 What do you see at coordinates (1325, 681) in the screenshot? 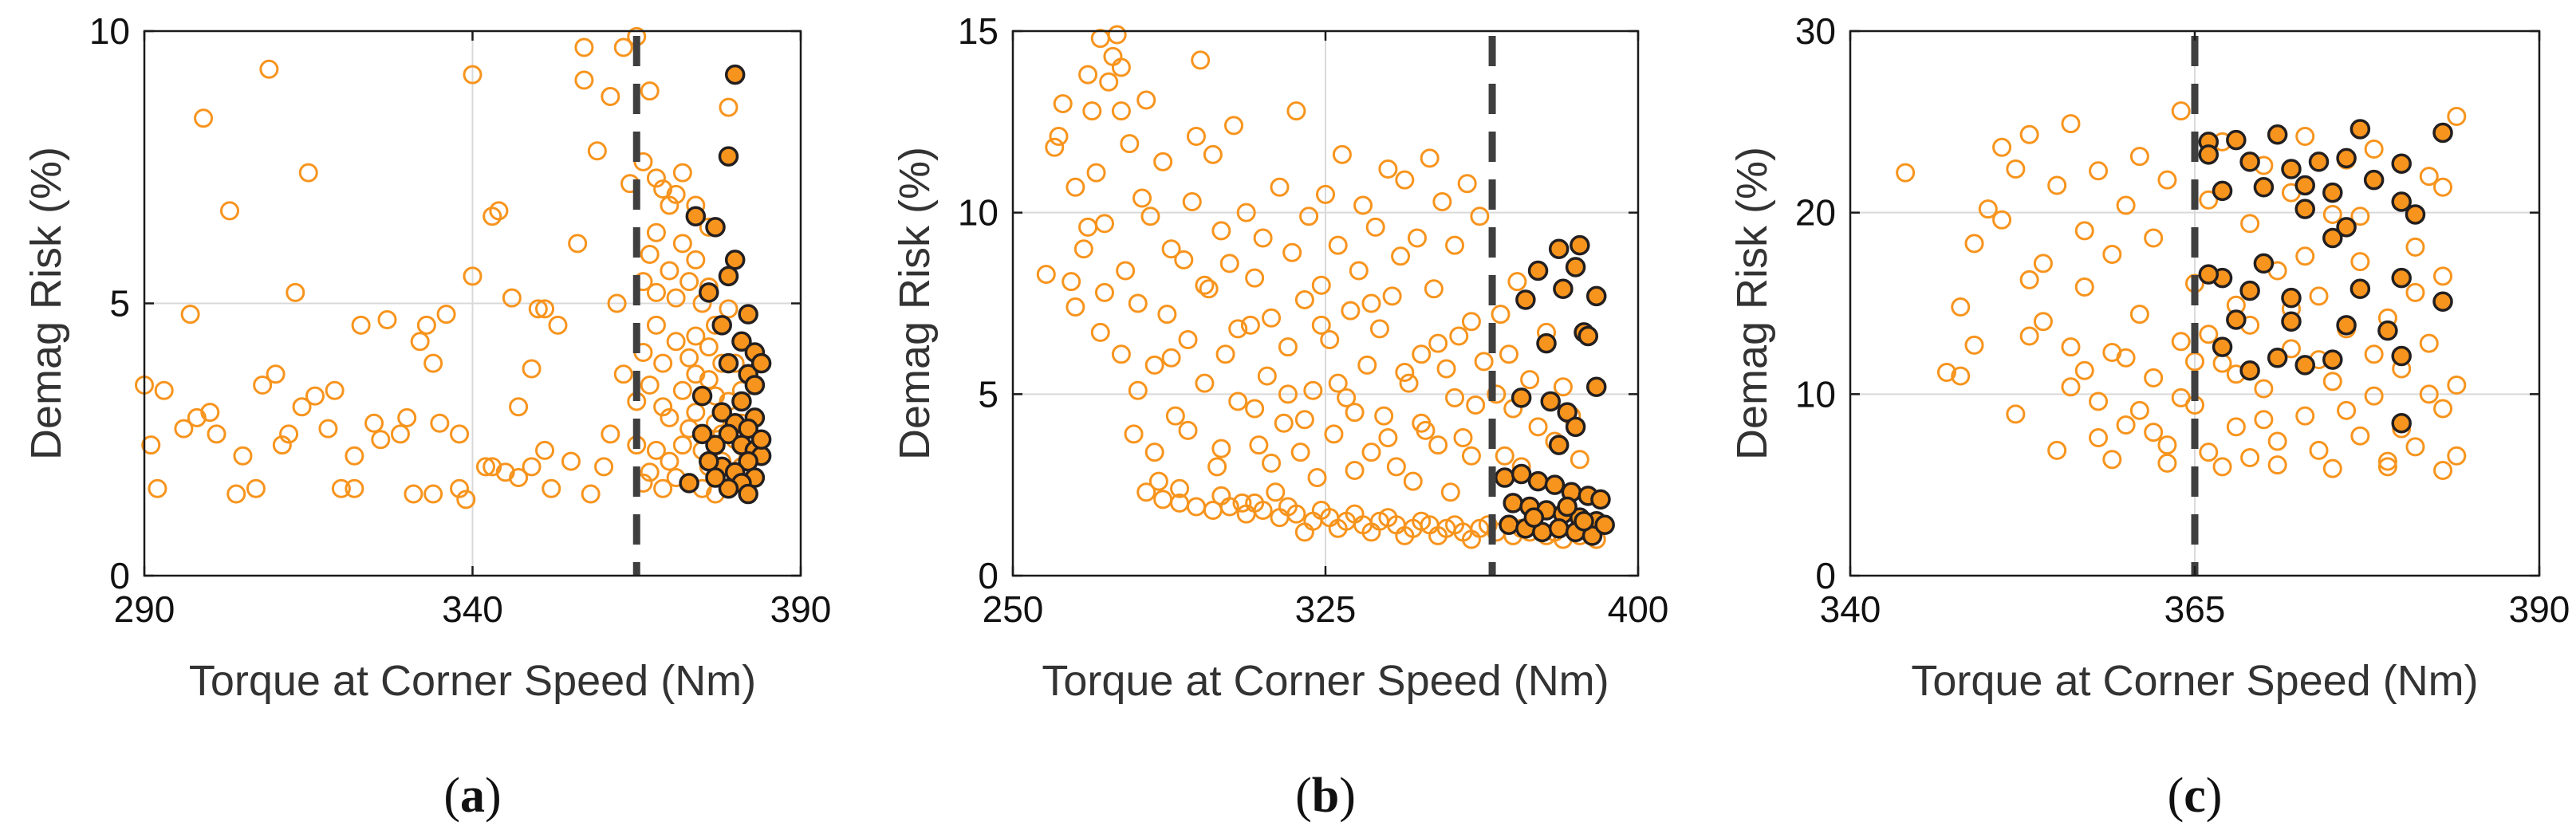
I see `x-axis-label: Torque at Corner Speed (Nm)` at bounding box center [1325, 681].